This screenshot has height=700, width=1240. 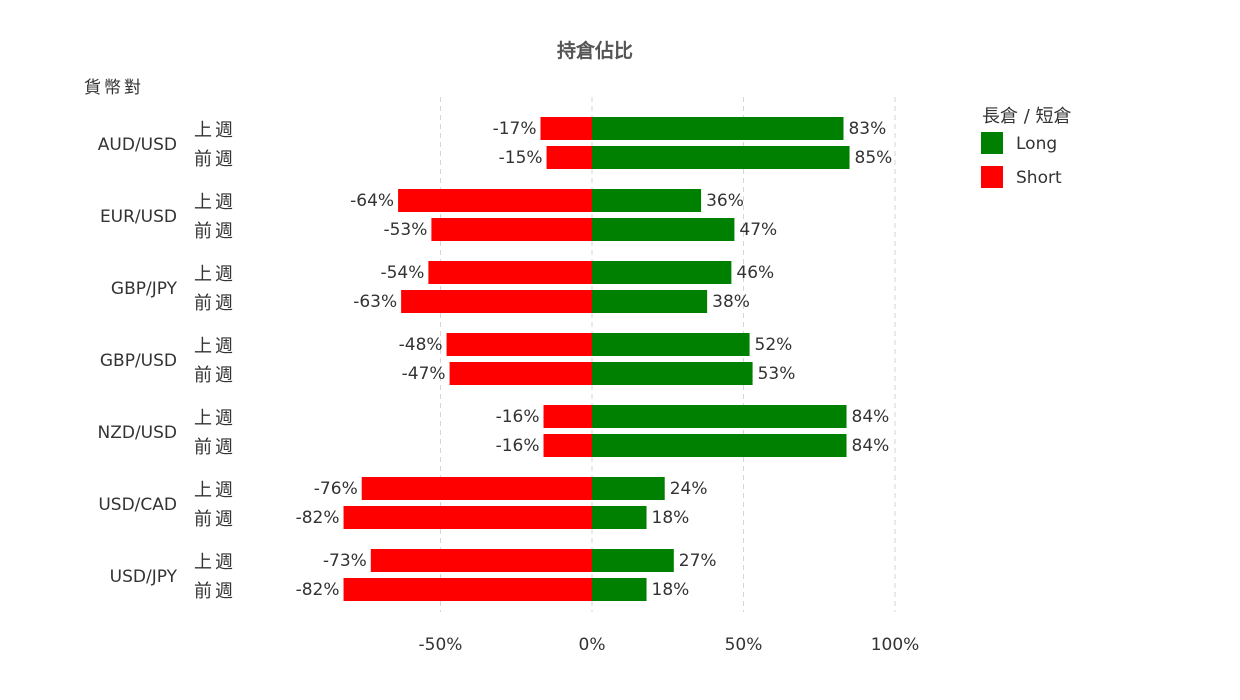 I want to click on long-value-label: 36%, so click(x=725, y=201).